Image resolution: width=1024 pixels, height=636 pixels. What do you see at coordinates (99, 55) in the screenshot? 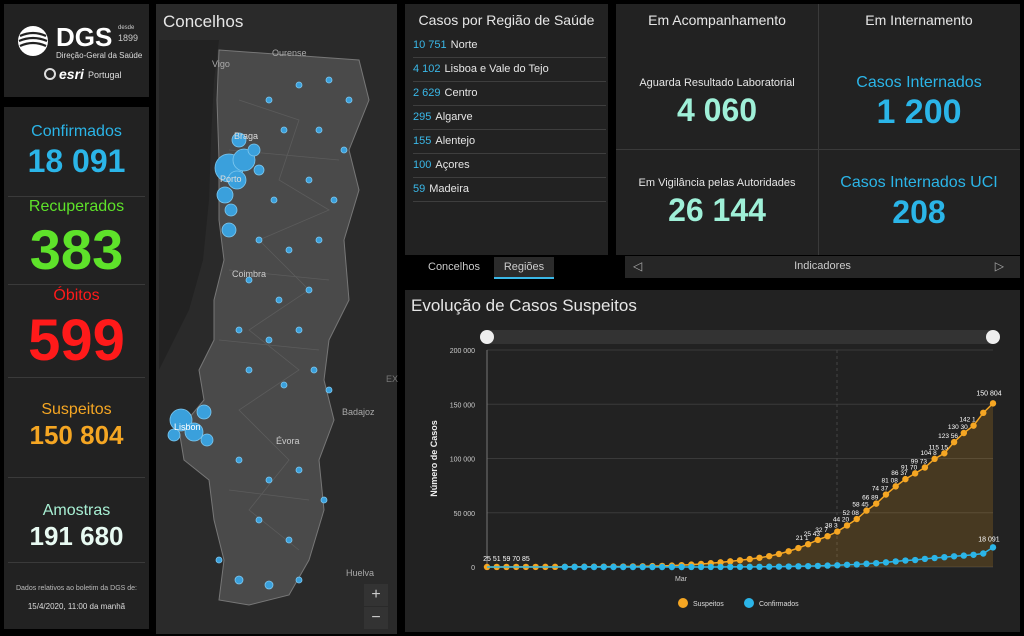
I see `org-full-name: Direção-Geral da Saúde` at bounding box center [99, 55].